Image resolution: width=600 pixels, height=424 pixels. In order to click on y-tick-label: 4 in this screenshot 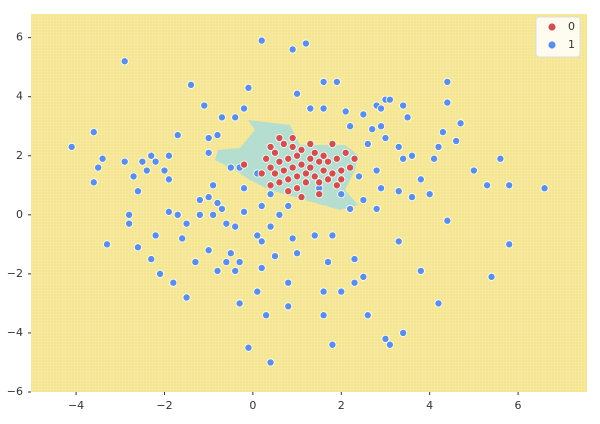, I will do `click(19, 96)`.